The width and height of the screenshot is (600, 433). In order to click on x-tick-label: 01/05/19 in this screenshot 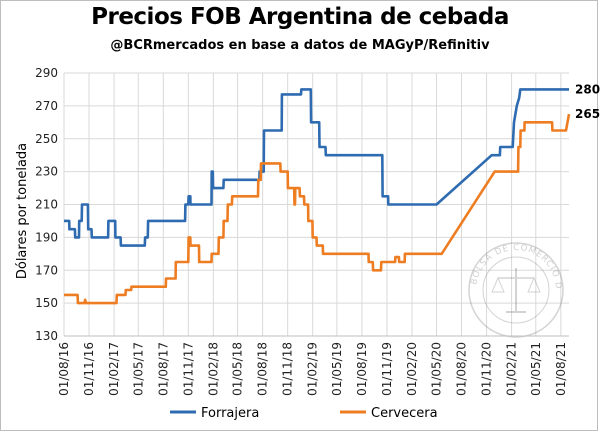, I will do `click(337, 369)`.